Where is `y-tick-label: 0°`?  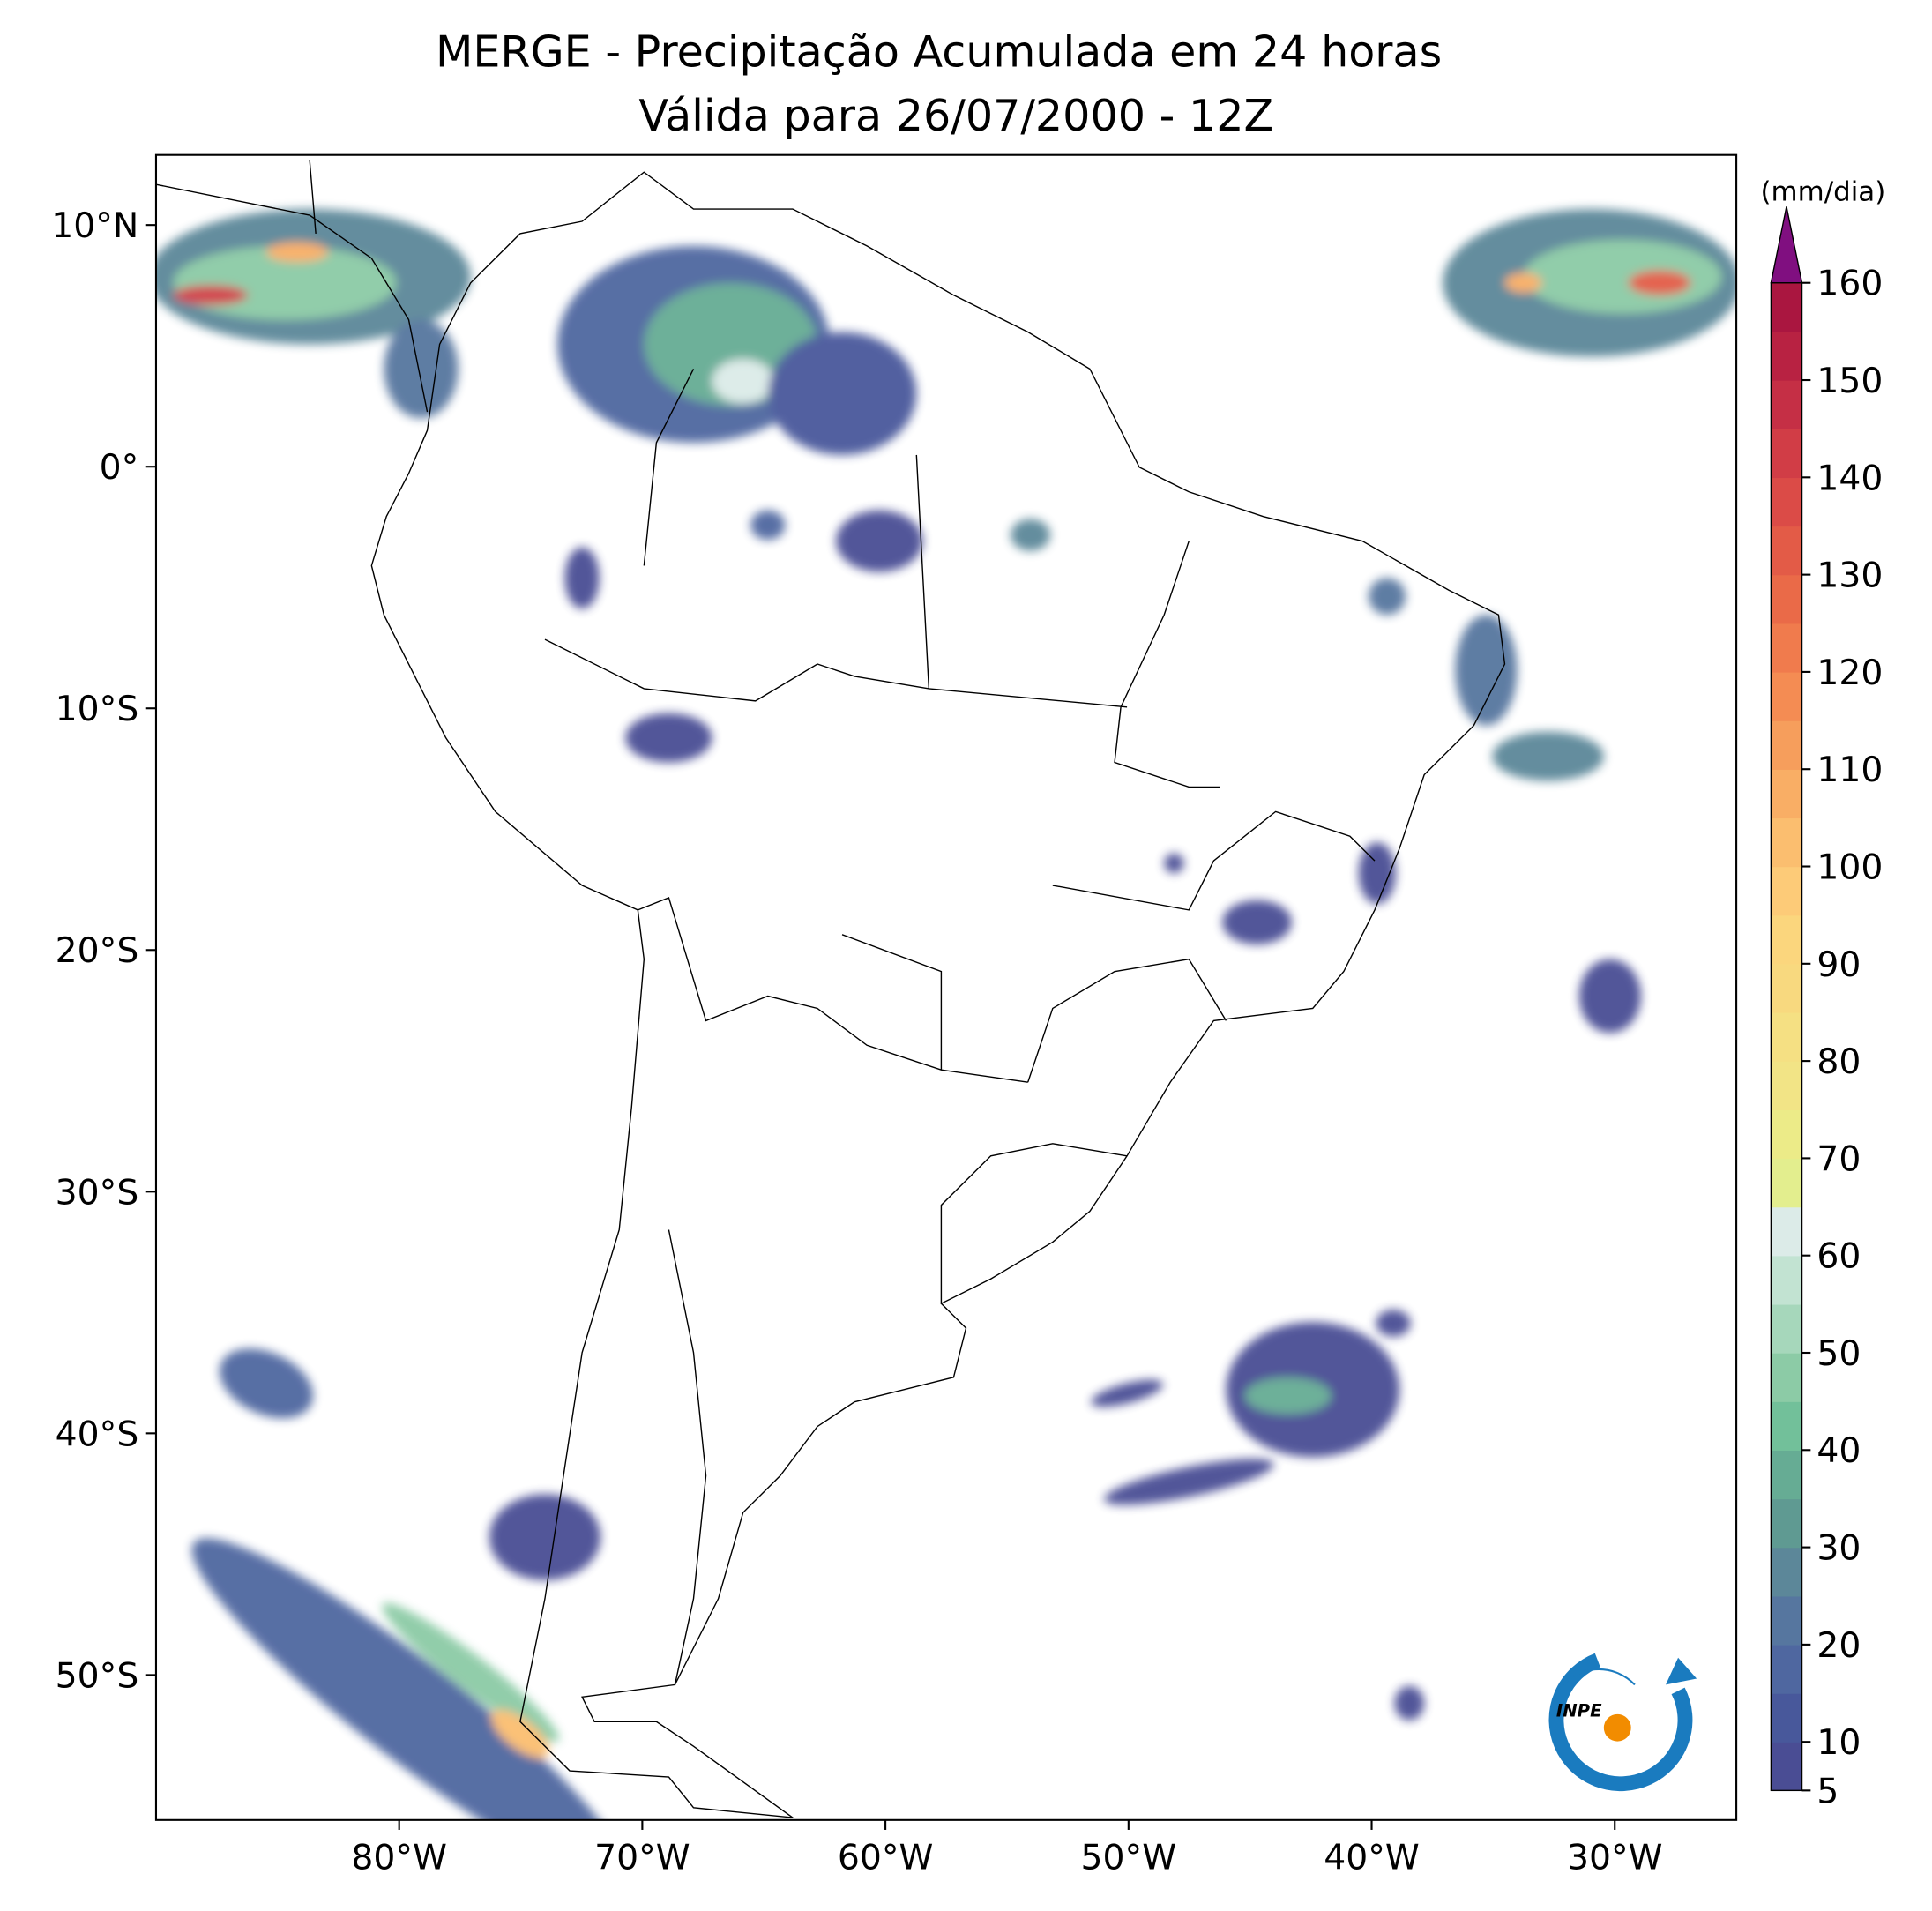
y-tick-label: 0° is located at coordinates (119, 468).